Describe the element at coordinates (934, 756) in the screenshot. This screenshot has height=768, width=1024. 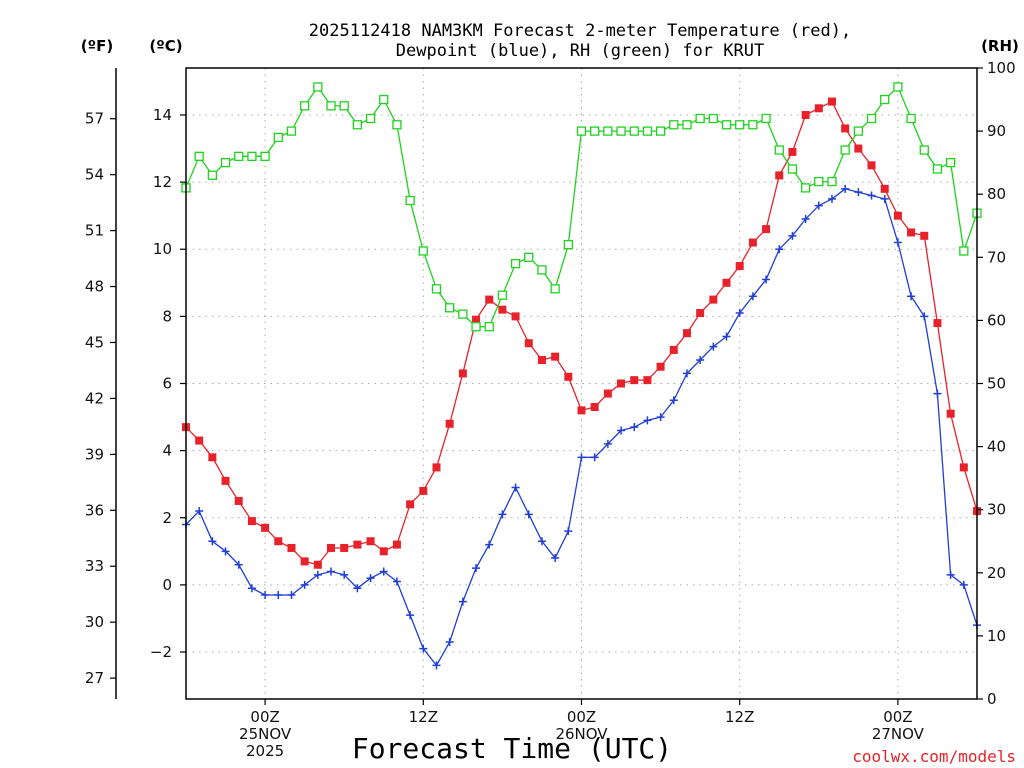
I see `source-credit: coolwx.com/models` at that location.